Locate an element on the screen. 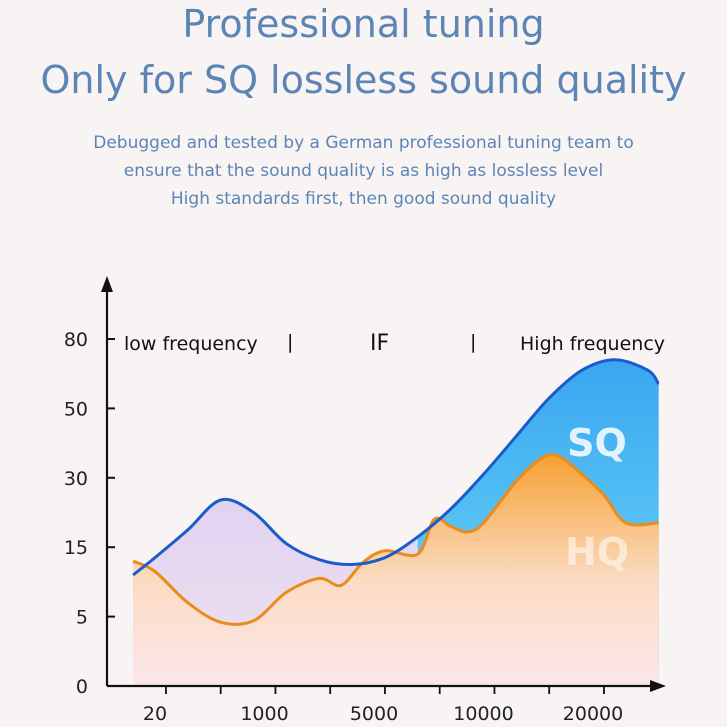  x-tick-group: 20 1000 5000 10000 20000 is located at coordinates (383, 705).